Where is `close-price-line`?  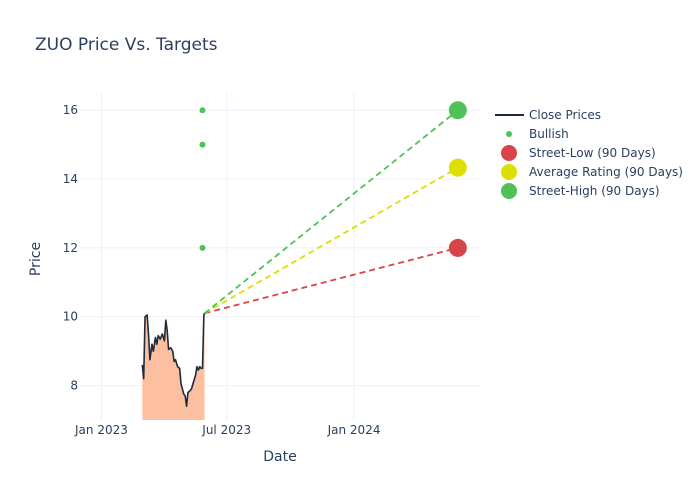
close-price-line is located at coordinates (173, 360).